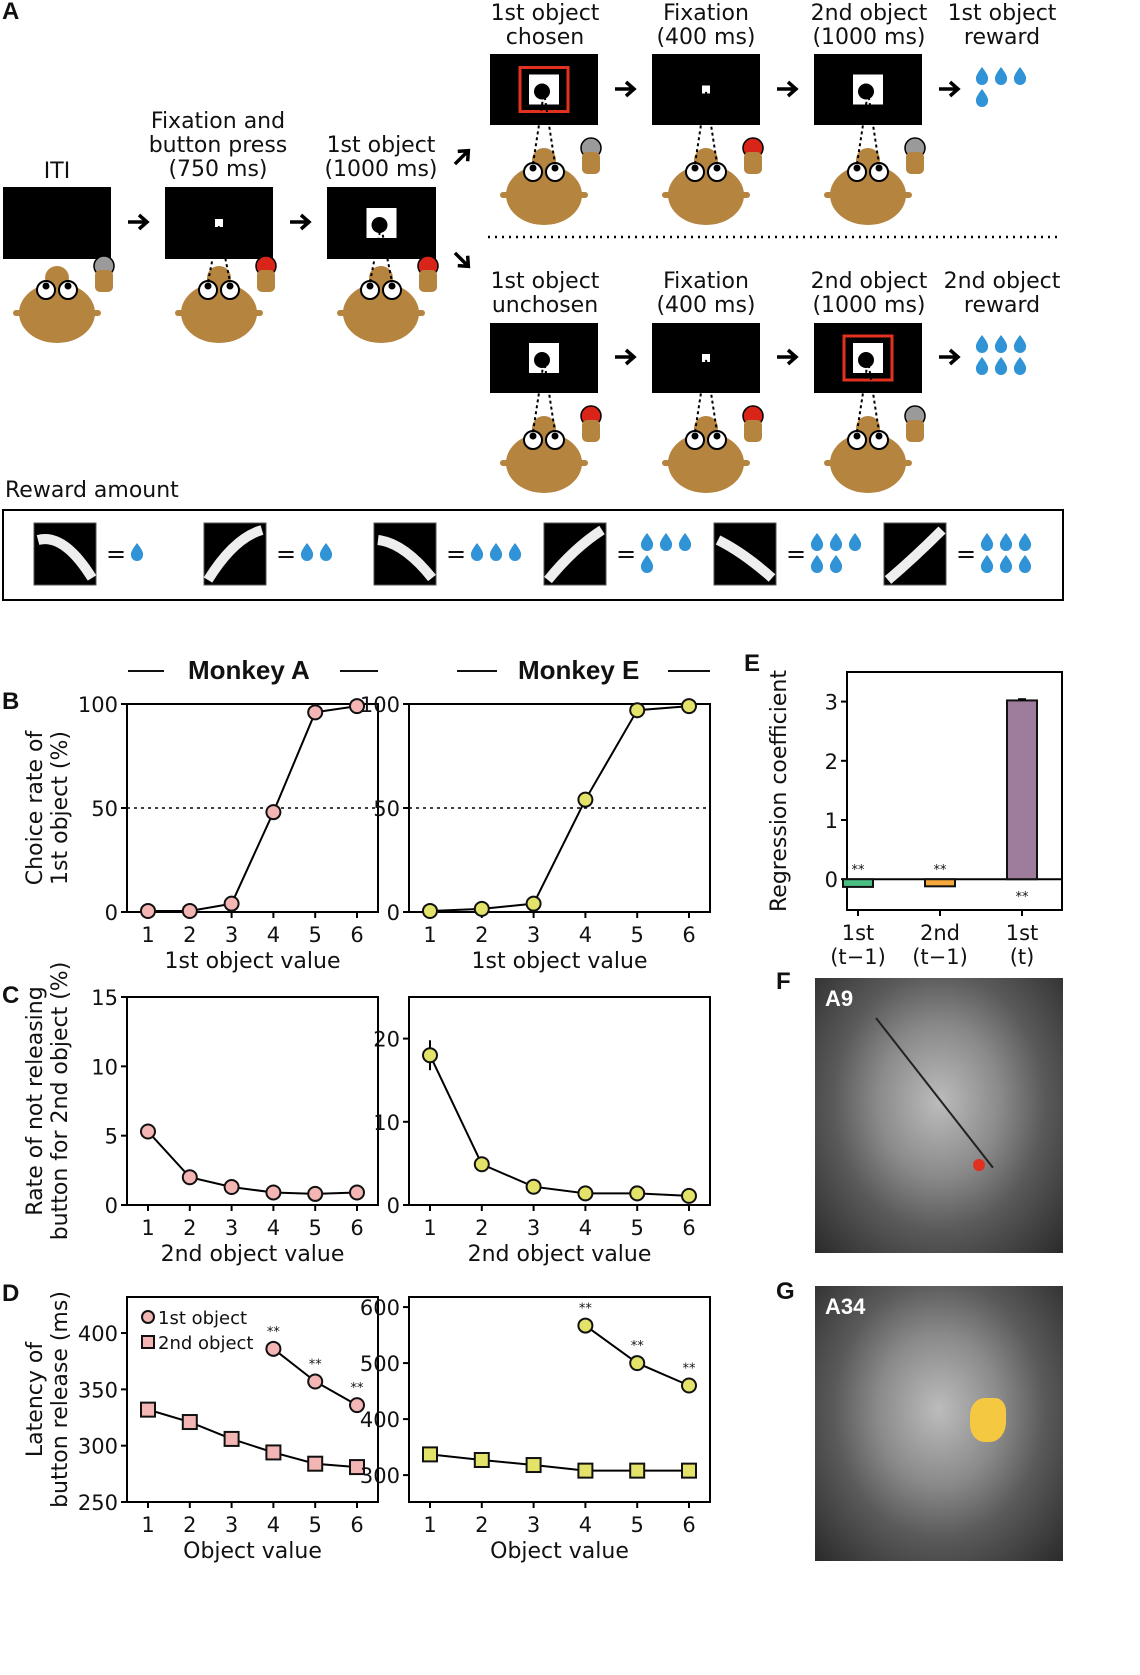 The height and width of the screenshot is (1675, 1140). I want to click on brain-image-g: A34, so click(939, 1423).